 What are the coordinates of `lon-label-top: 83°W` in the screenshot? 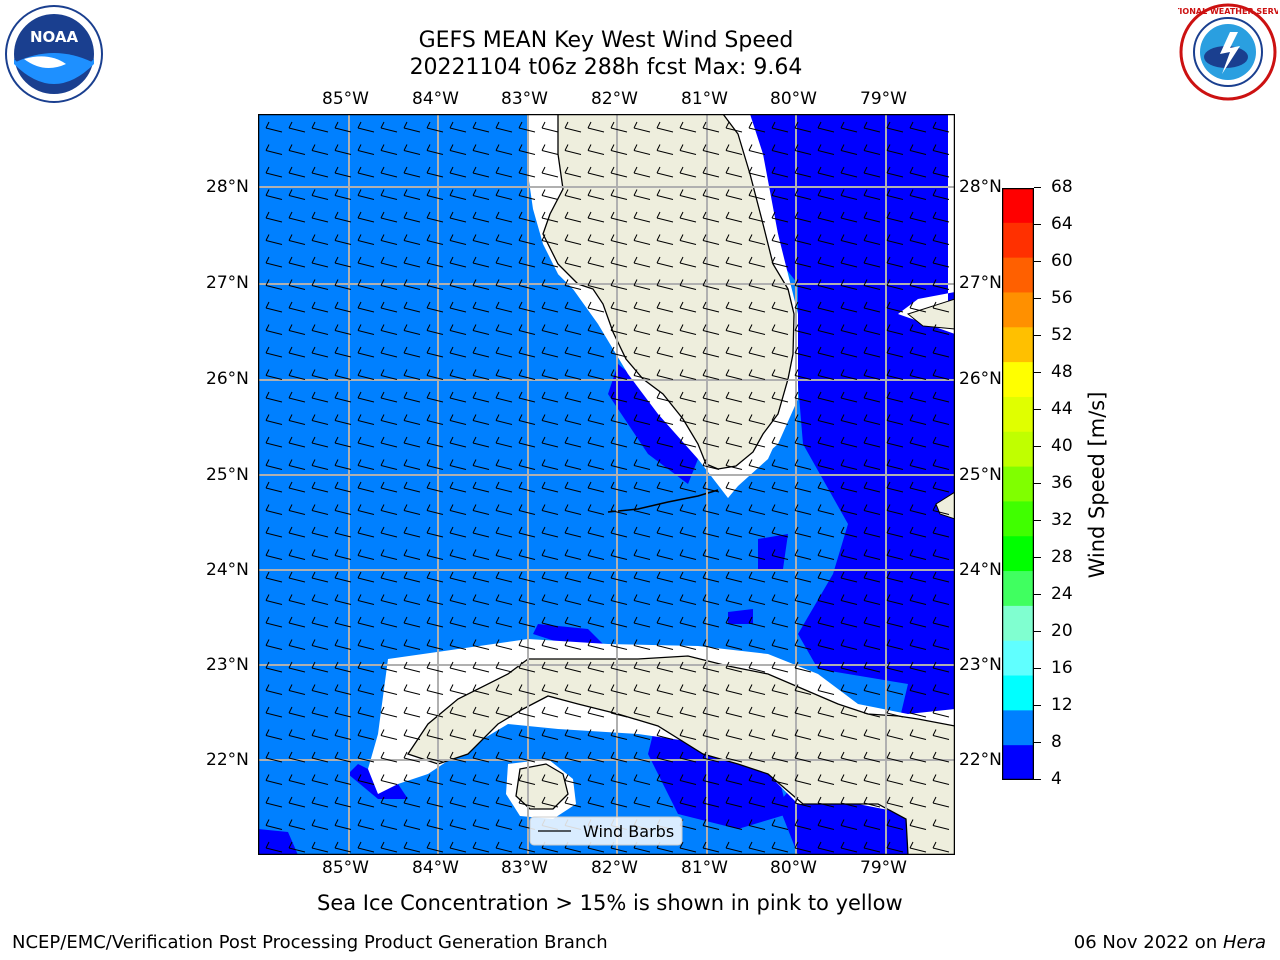 It's located at (524, 99).